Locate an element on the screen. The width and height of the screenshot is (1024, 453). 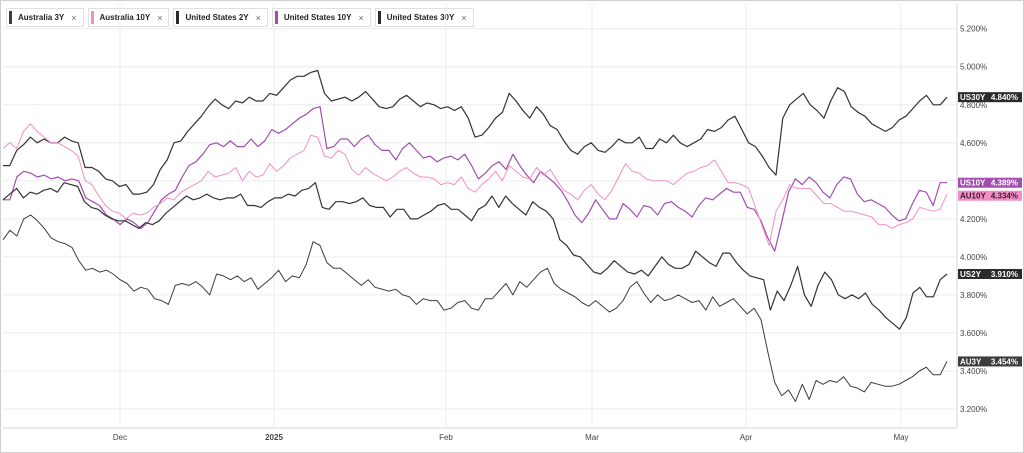
y-tick-label: 4.800% is located at coordinates (973, 105).